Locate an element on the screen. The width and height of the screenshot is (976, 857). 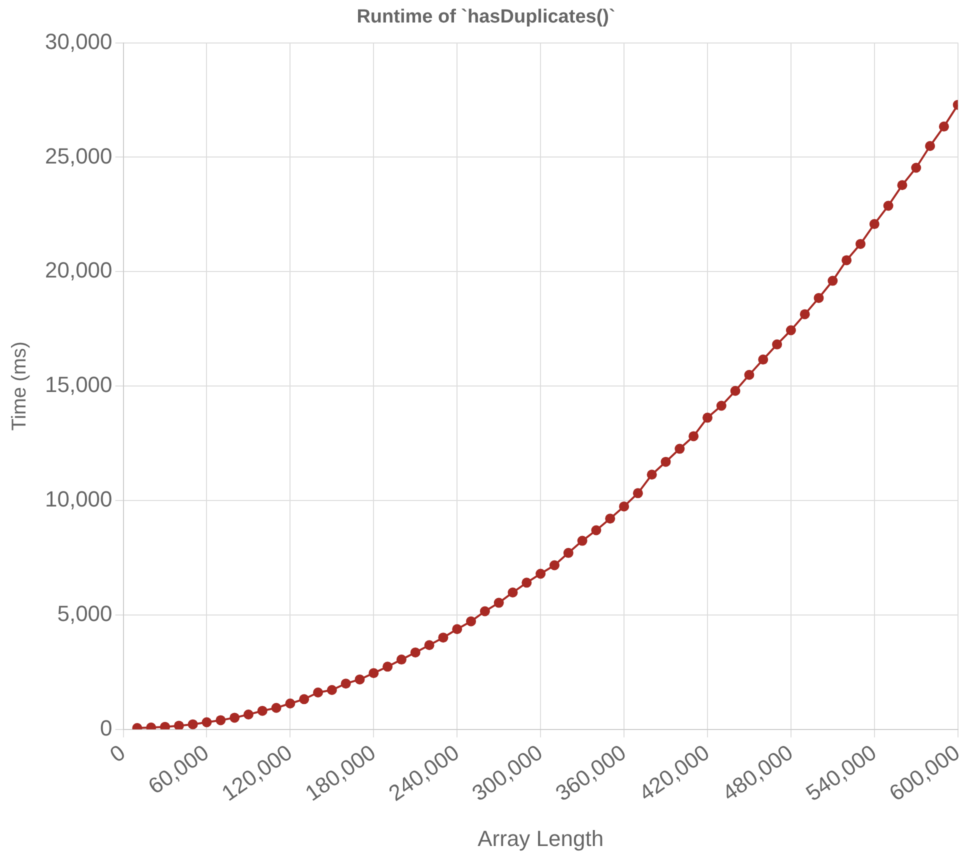
y-tick-label: 15,000 is located at coordinates (78, 385).